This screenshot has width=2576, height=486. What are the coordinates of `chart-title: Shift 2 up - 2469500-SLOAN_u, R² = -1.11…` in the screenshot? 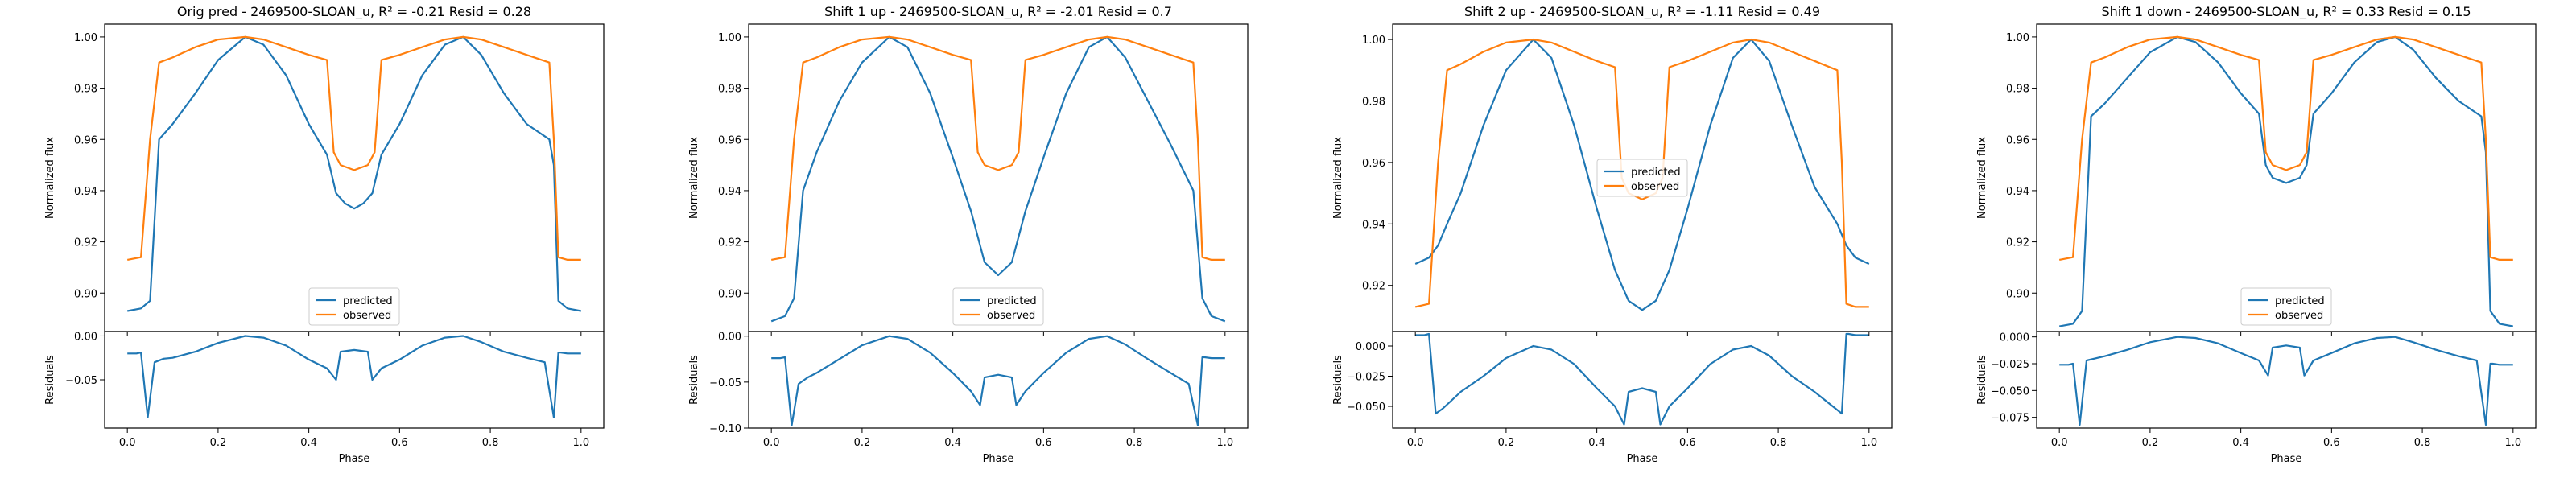 It's located at (1642, 12).